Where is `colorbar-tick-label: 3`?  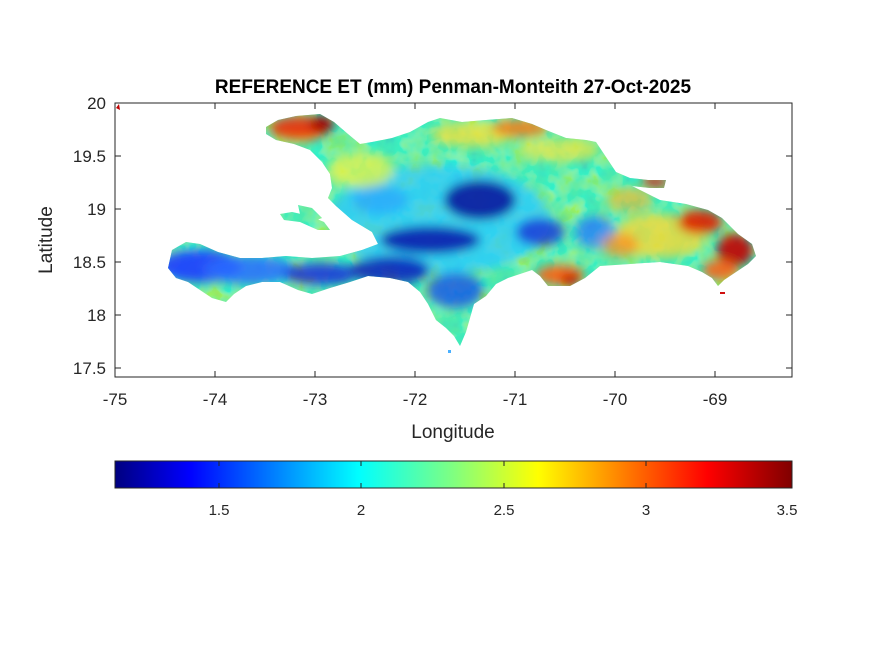
colorbar-tick-label: 3 is located at coordinates (646, 510).